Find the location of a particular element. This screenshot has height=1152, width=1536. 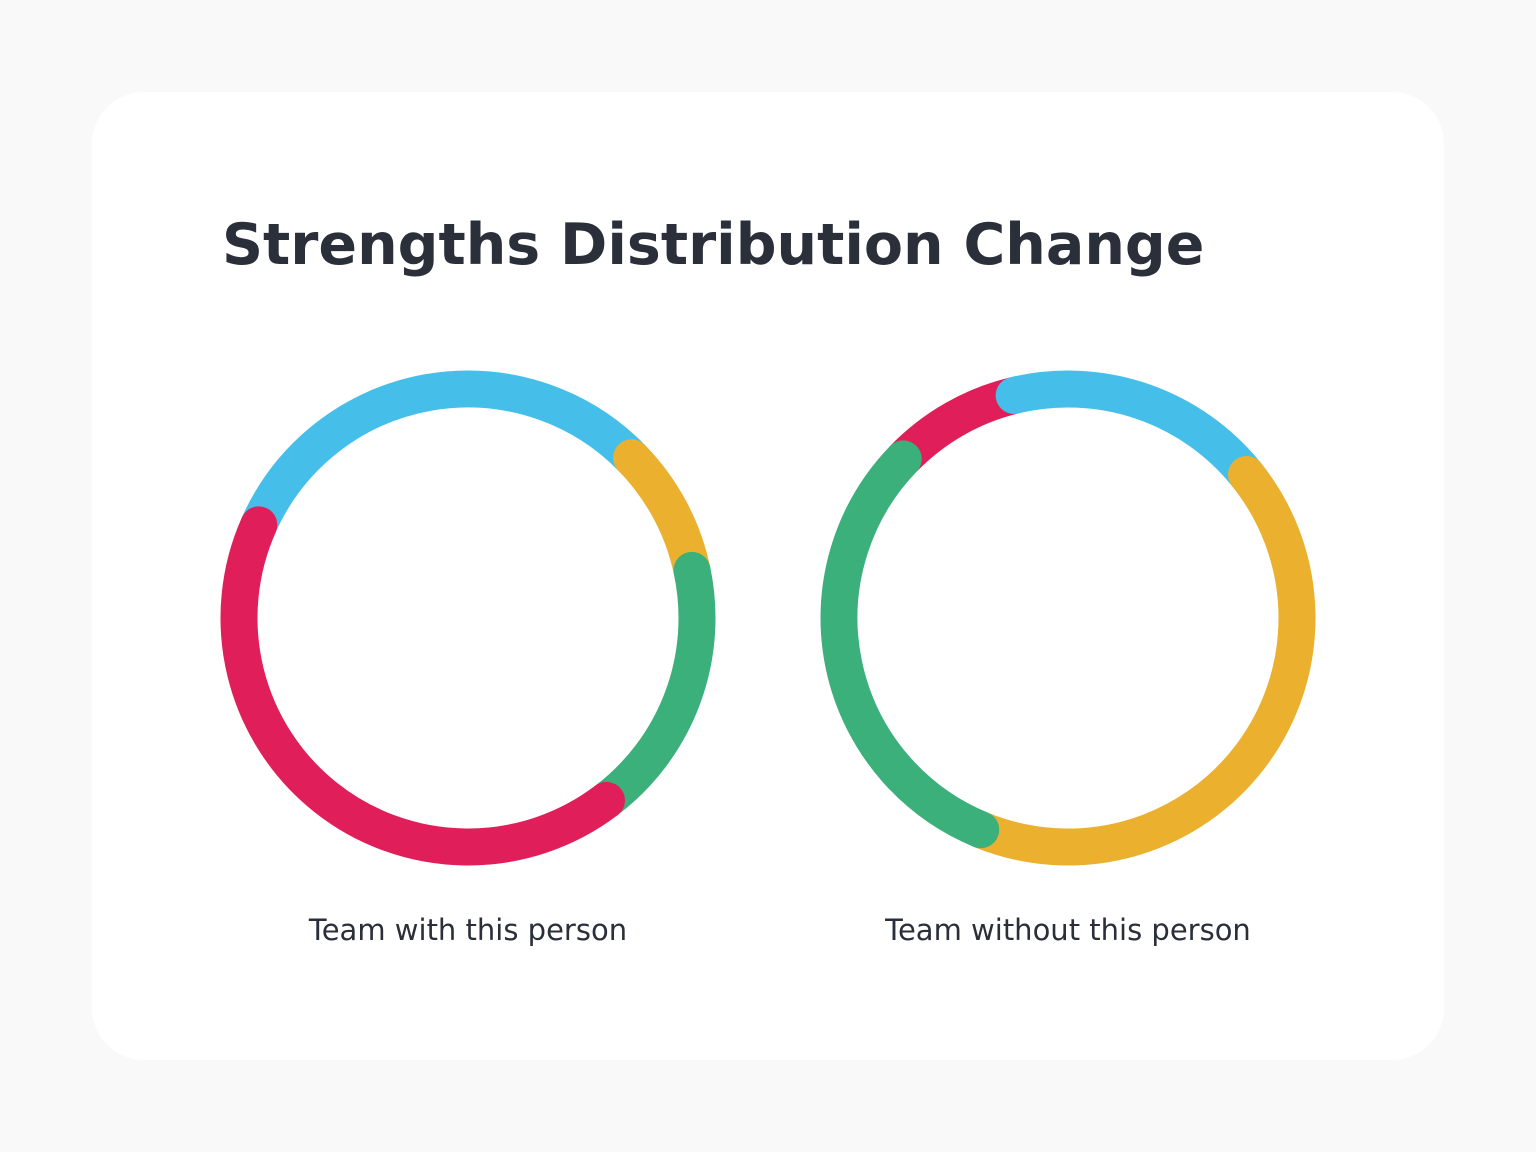

chart-label: Team with this person is located at coordinates (467, 930).